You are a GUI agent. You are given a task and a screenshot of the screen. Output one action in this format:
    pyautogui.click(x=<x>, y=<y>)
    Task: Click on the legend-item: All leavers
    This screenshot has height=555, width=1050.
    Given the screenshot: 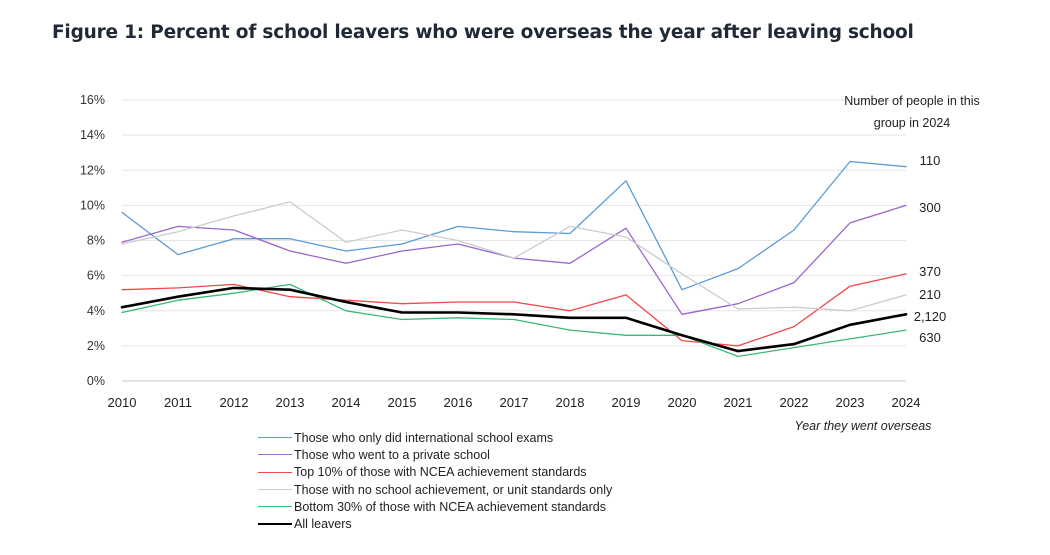 What is the action you would take?
    pyautogui.click(x=435, y=523)
    